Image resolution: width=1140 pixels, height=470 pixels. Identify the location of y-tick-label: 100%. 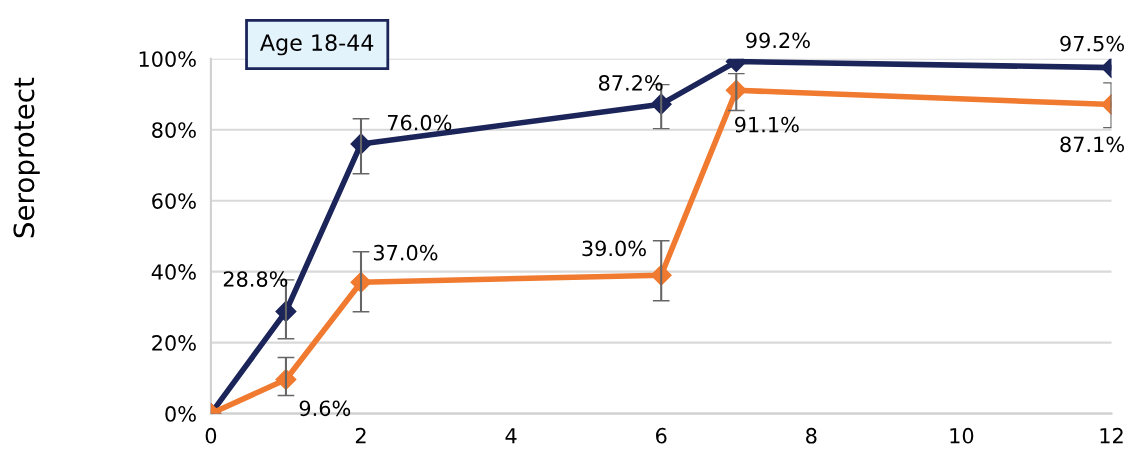
(167, 59).